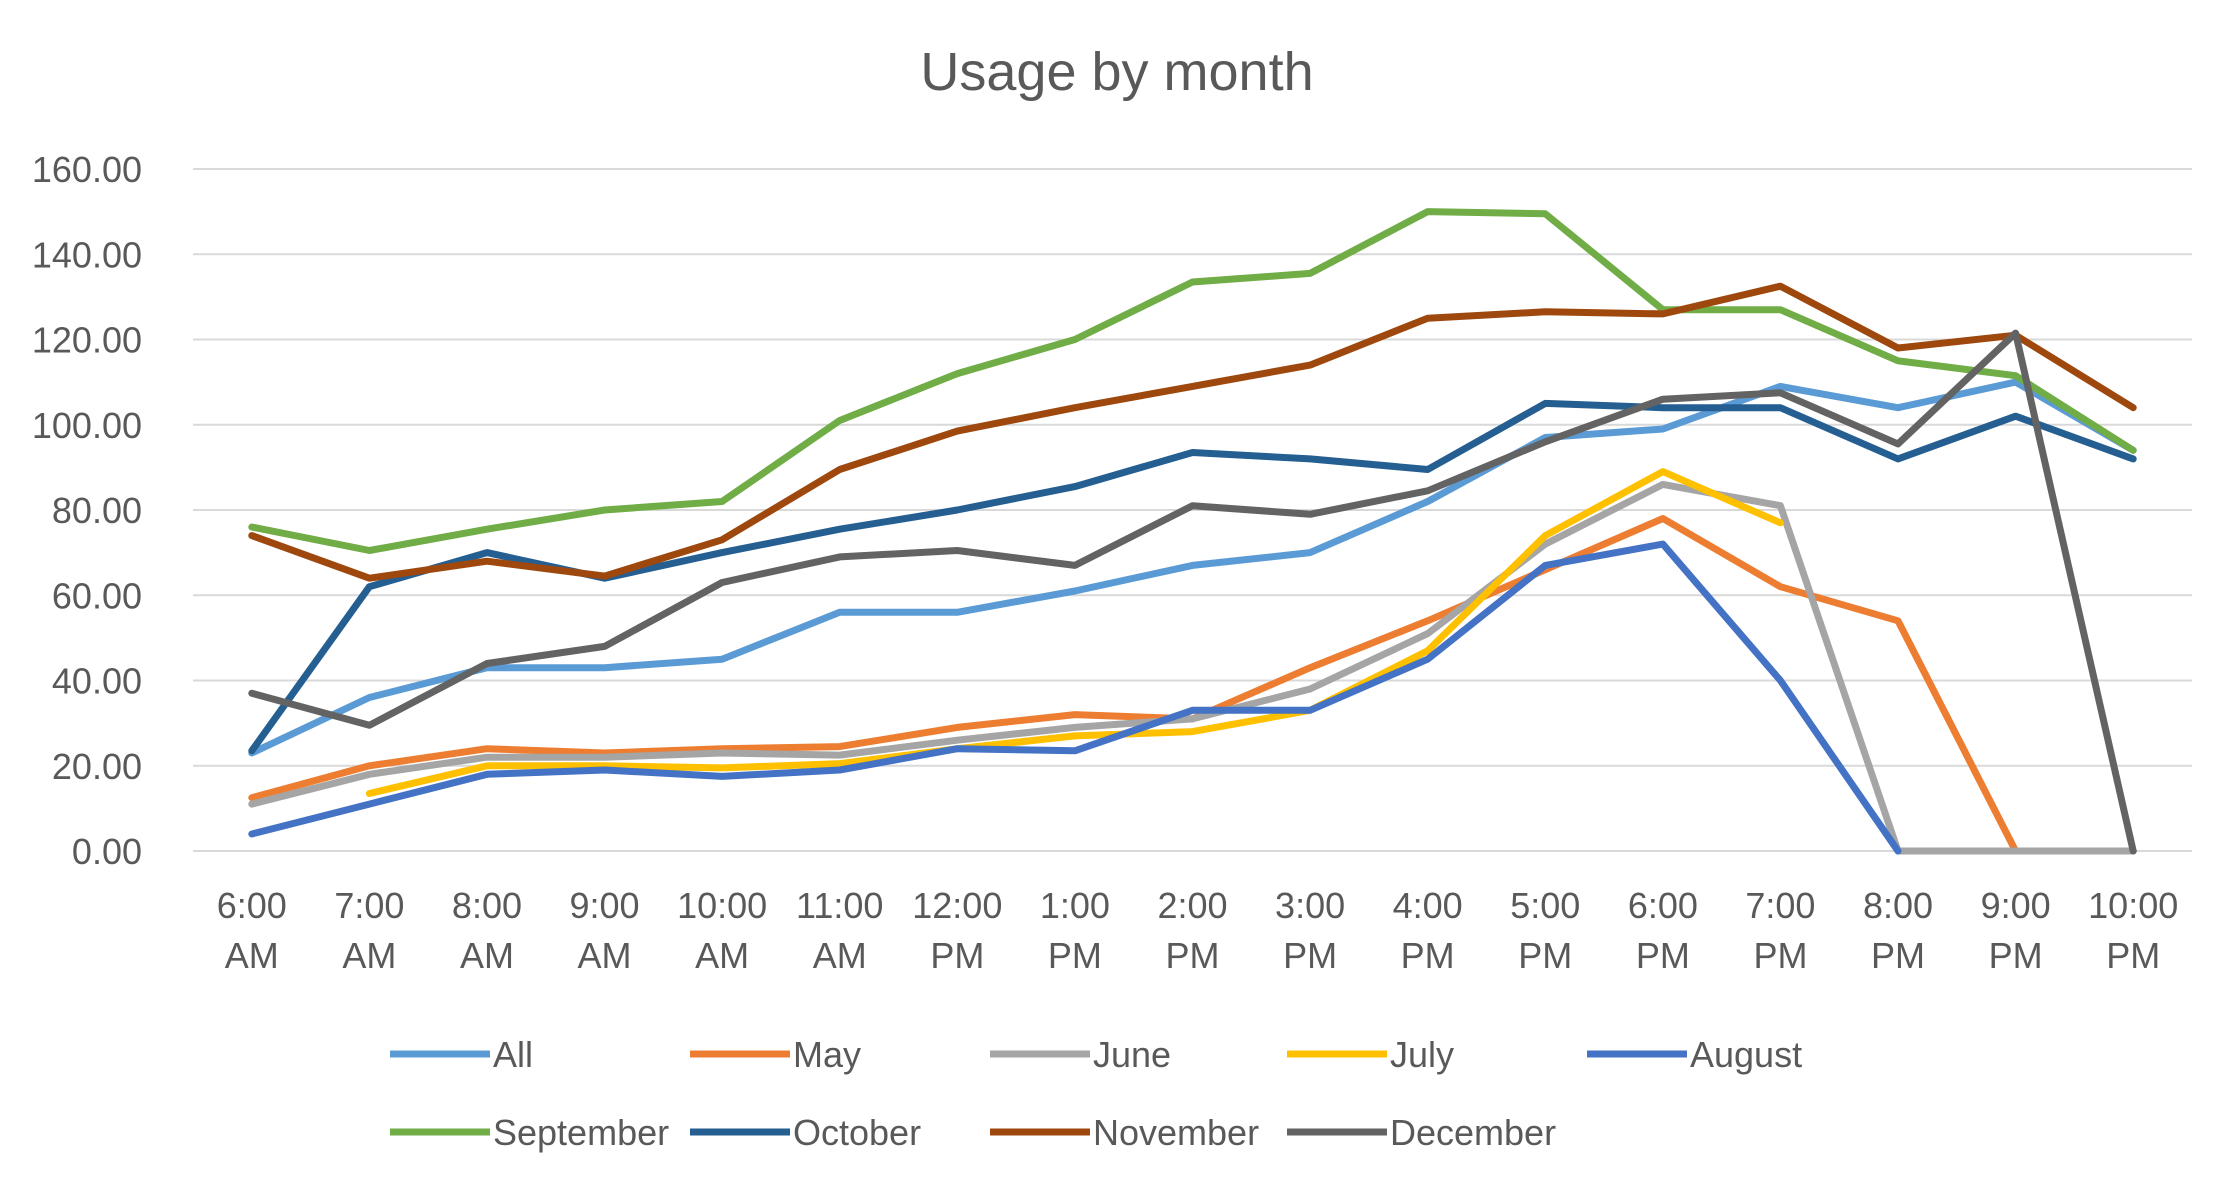 Image resolution: width=2222 pixels, height=1180 pixels. Describe the element at coordinates (97, 510) in the screenshot. I see `y-tick-label: 80.00` at that location.